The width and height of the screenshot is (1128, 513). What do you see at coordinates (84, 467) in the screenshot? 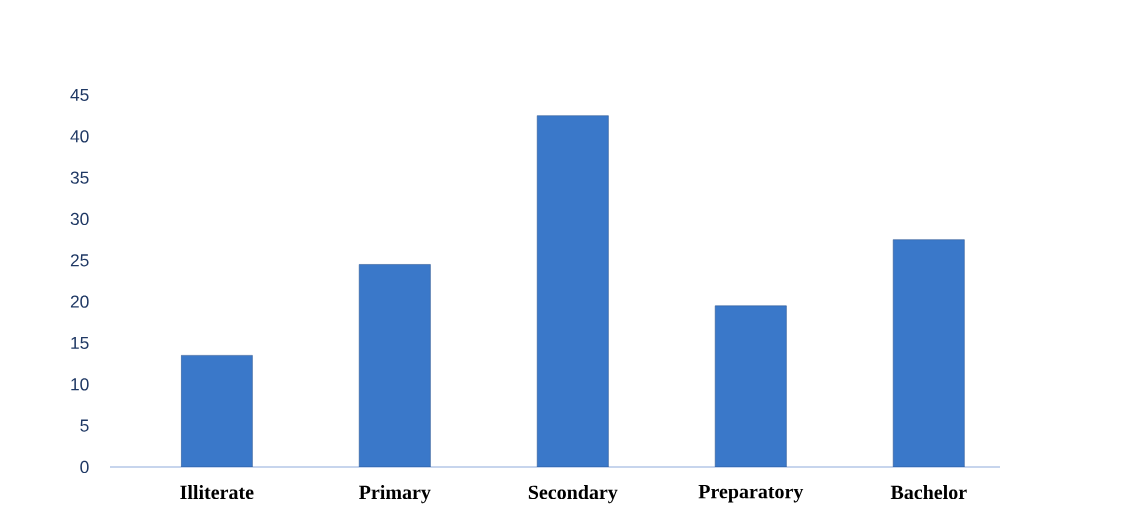
I see `y-tick-label: 0` at bounding box center [84, 467].